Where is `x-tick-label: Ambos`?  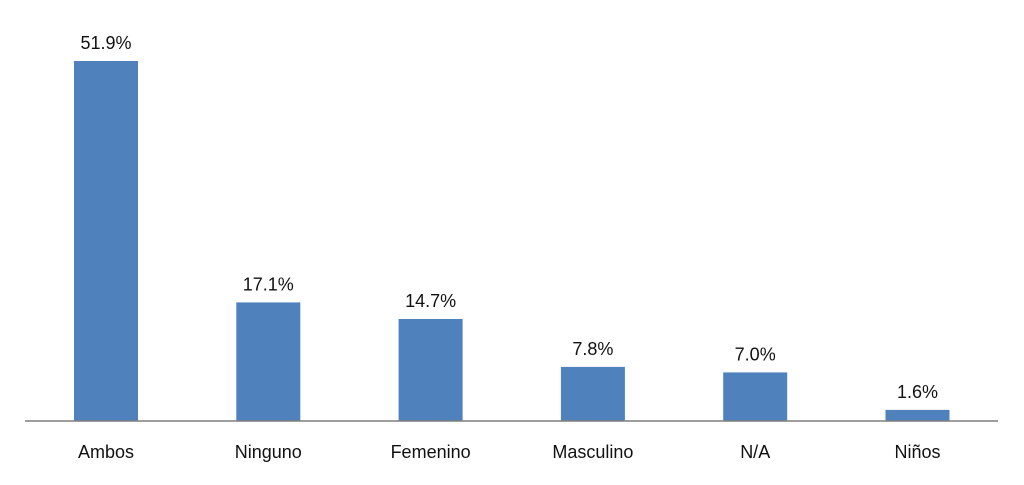 x-tick-label: Ambos is located at coordinates (106, 452).